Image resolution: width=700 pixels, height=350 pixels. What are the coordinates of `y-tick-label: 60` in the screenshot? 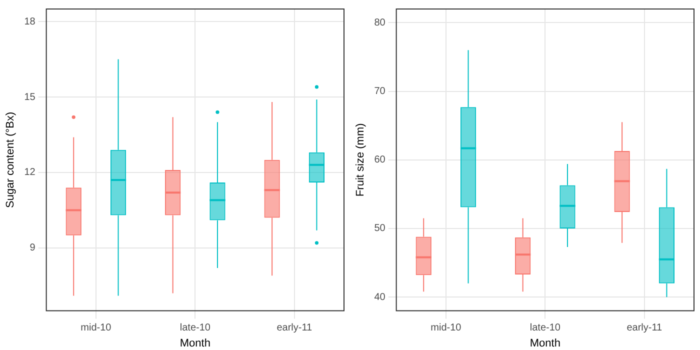 It's located at (380, 160).